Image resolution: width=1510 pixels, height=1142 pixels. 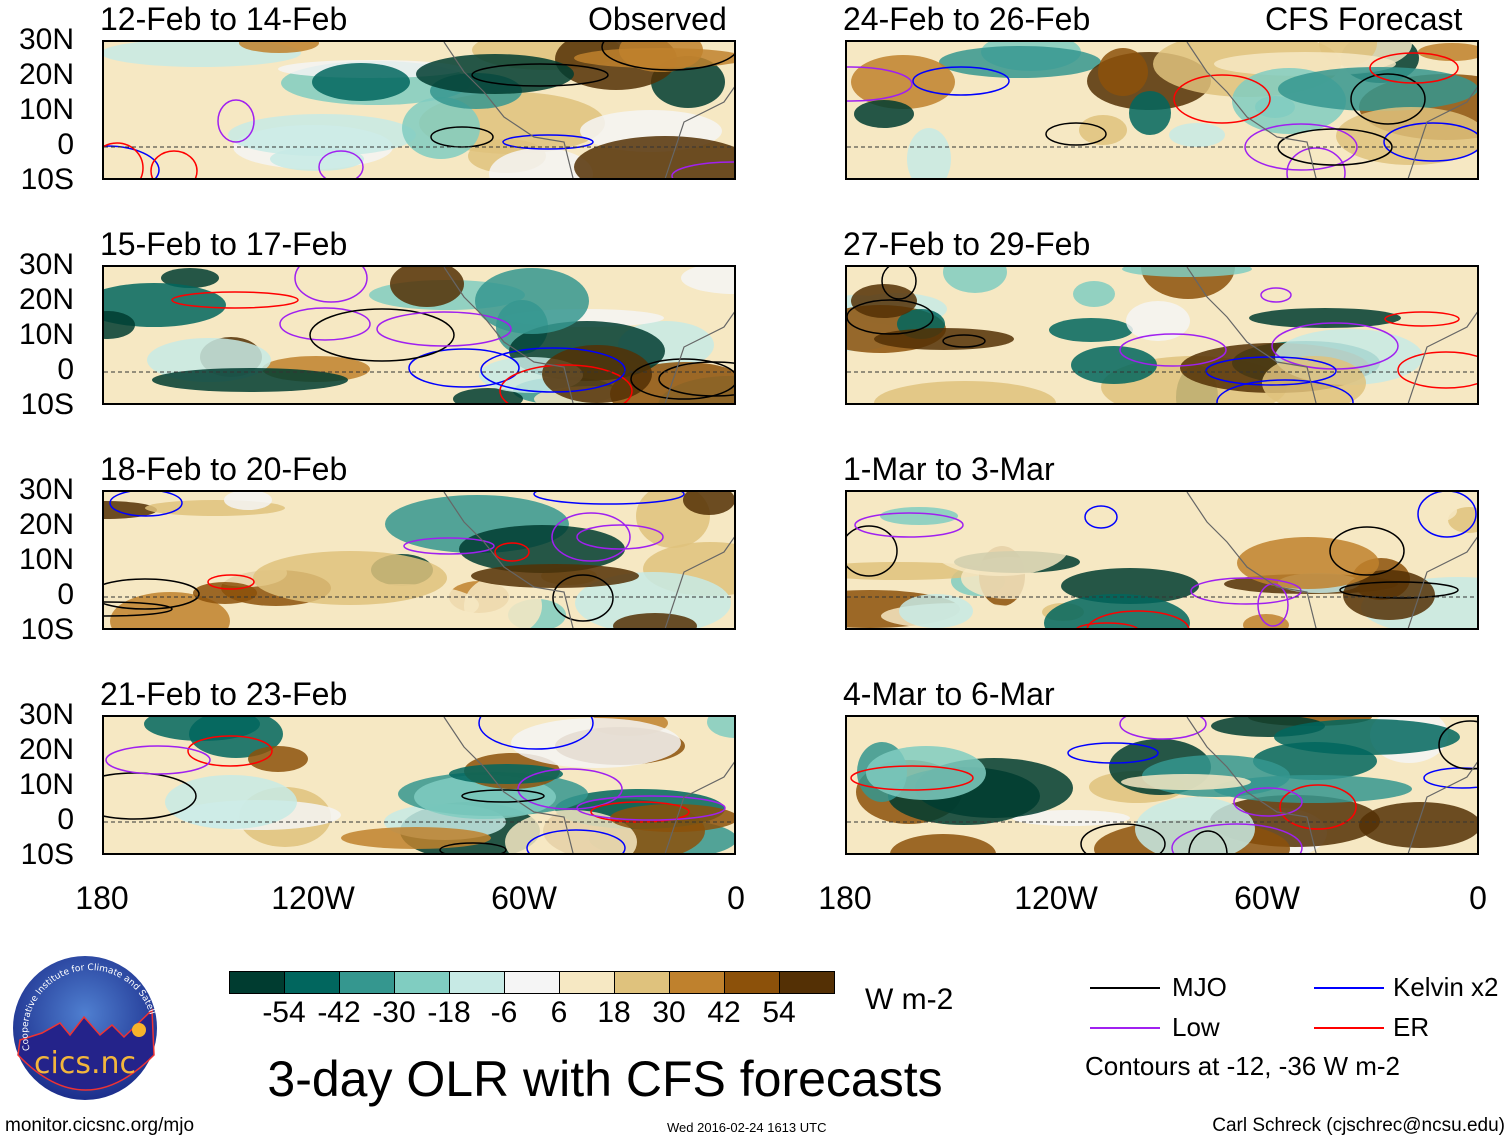 What do you see at coordinates (949, 694) in the screenshot?
I see `panel-title: 4-Mar to 6-Mar` at bounding box center [949, 694].